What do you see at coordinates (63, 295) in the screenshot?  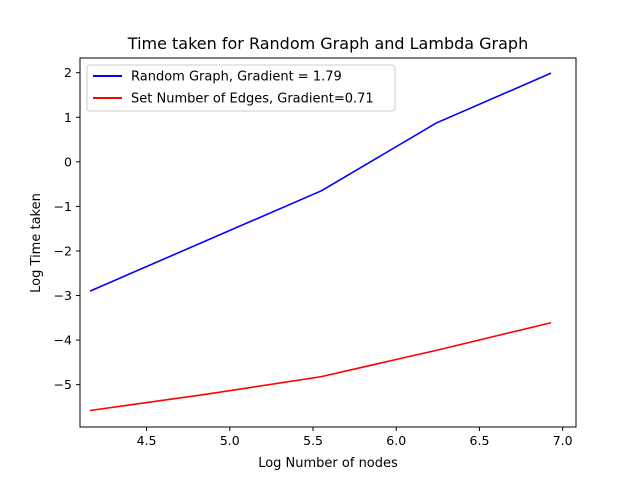 I see `y-tick-label: −3` at bounding box center [63, 295].